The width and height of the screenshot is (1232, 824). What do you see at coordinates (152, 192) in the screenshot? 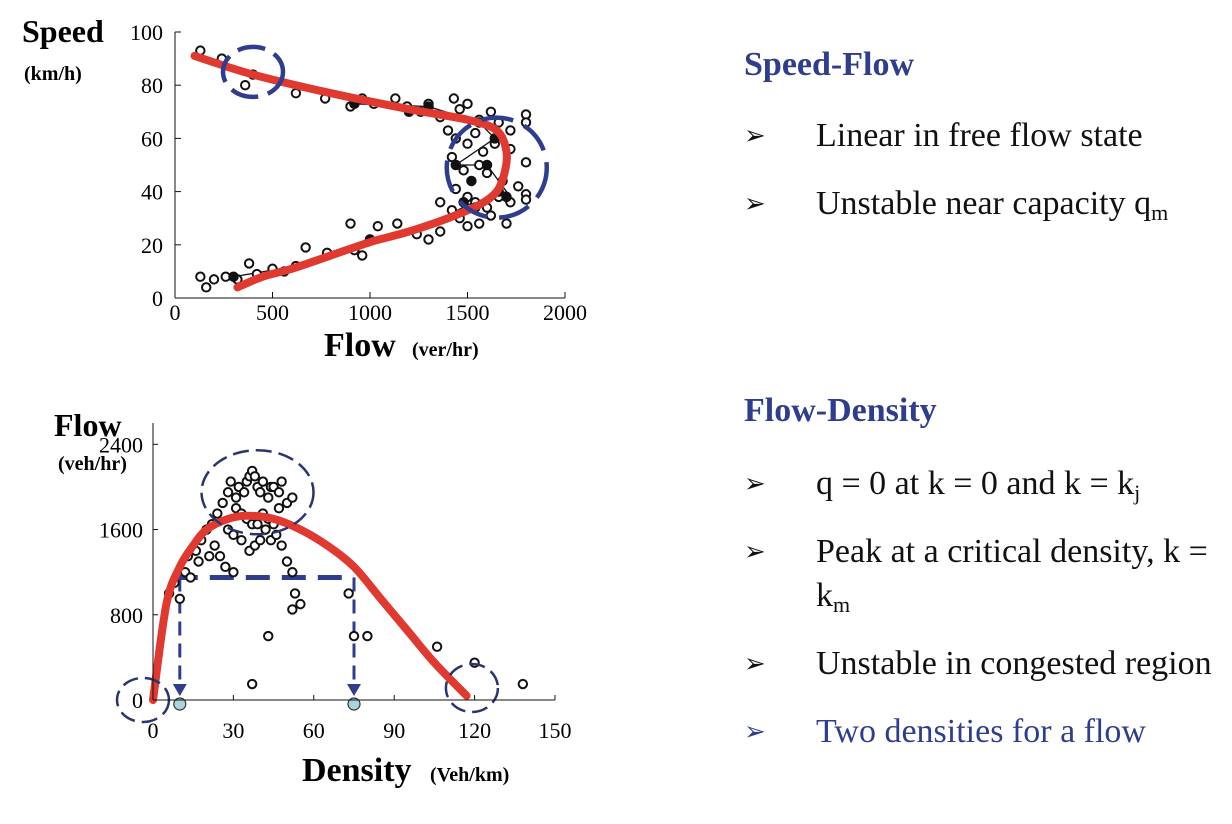
I see `y-tick-label: 40` at bounding box center [152, 192].